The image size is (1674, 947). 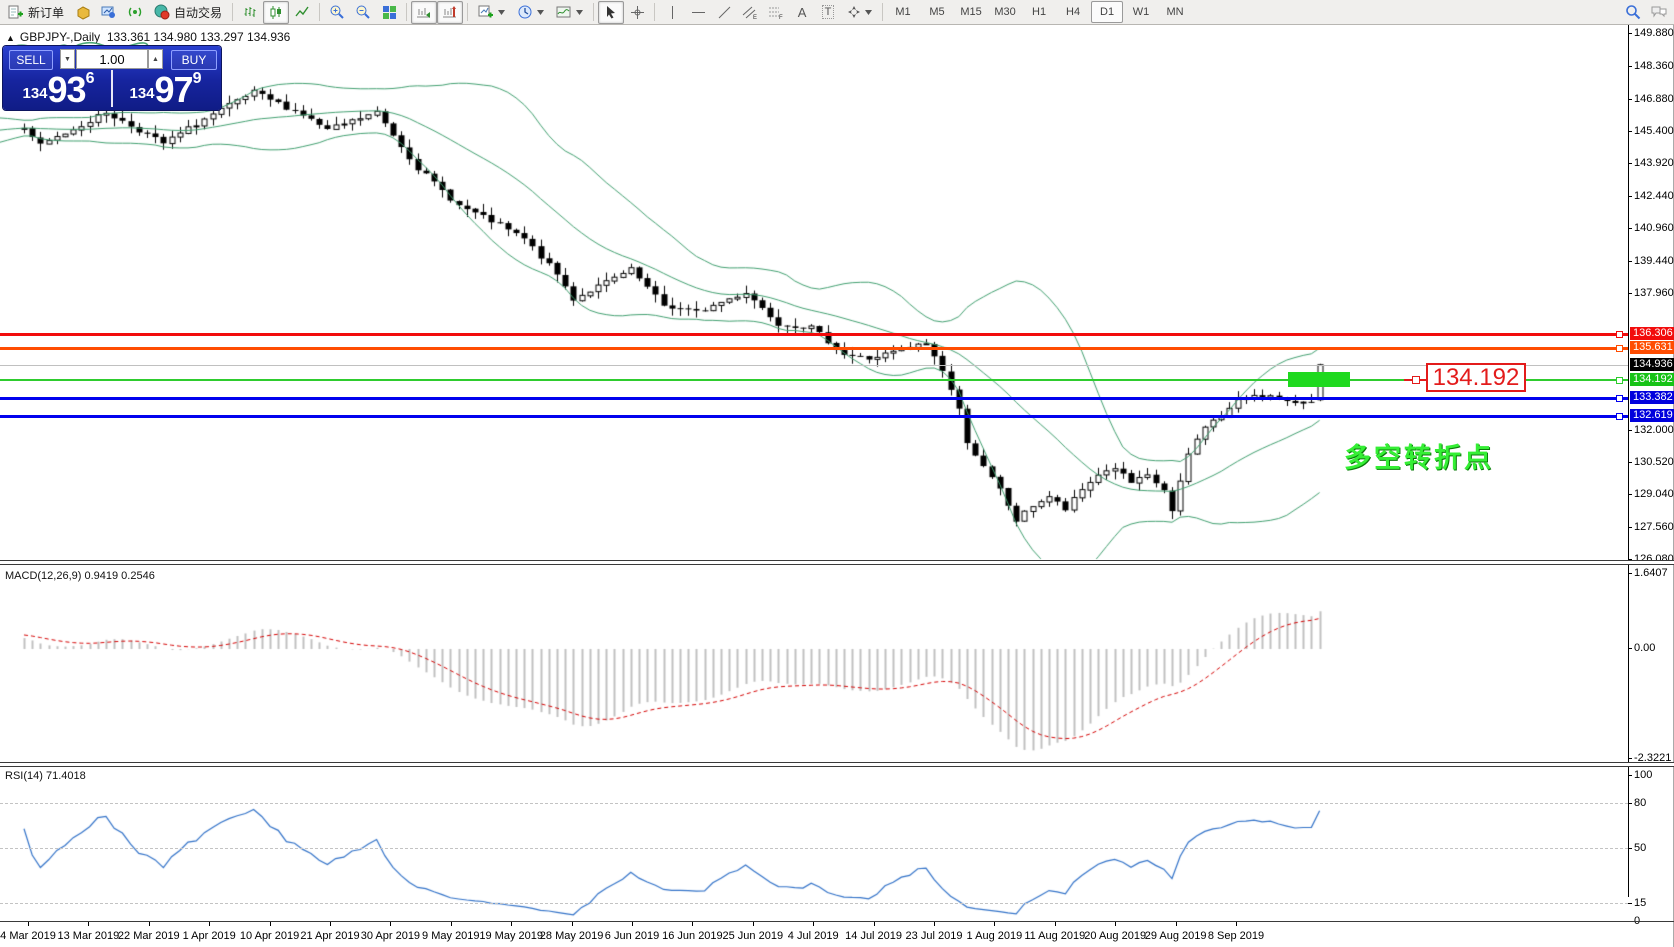 What do you see at coordinates (1659, 12) in the screenshot?
I see `chat-icon-button` at bounding box center [1659, 12].